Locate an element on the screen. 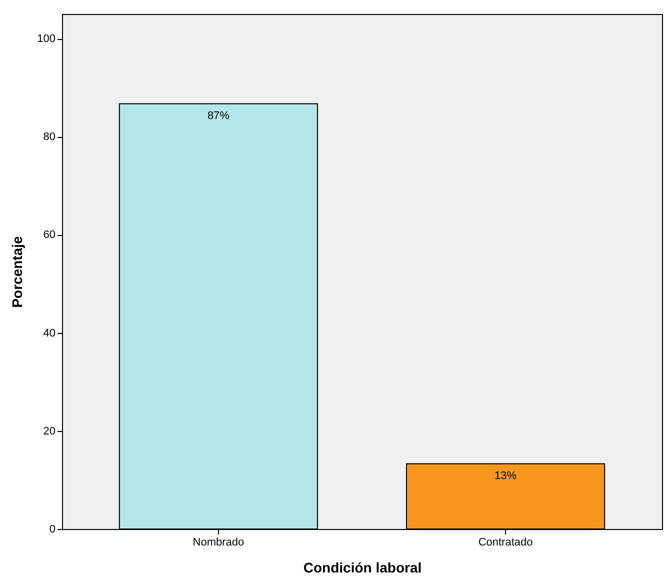  y-tick-label: 60 is located at coordinates (49, 235).